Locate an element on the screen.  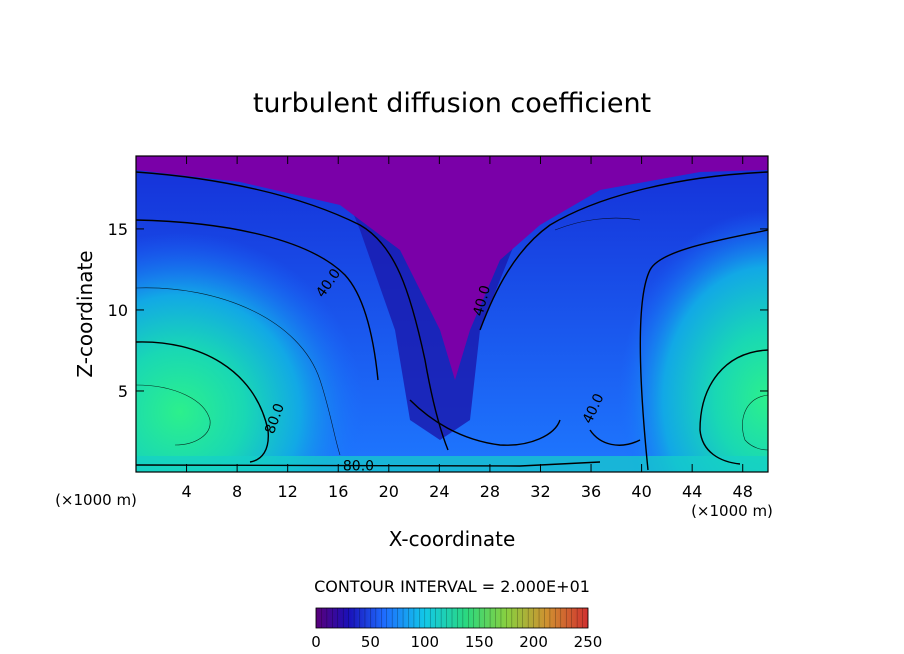
right-vortex-core is located at coordinates (693, 341).